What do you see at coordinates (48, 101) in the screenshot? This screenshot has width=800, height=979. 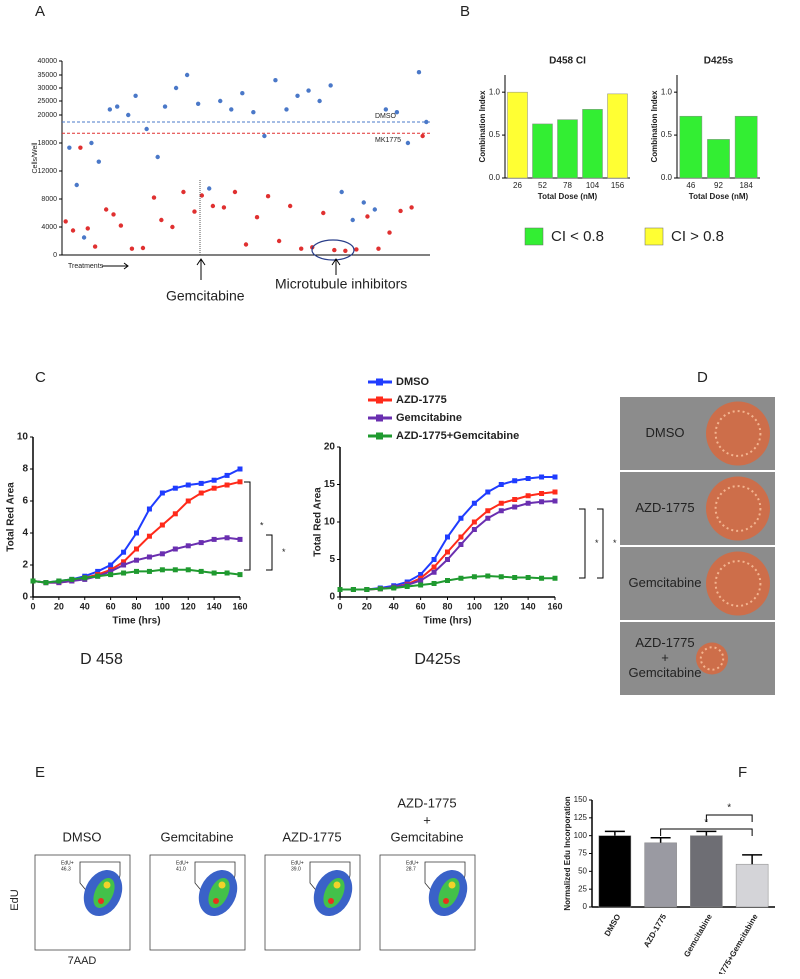 I see `y-tick-label: 25000` at bounding box center [48, 101].